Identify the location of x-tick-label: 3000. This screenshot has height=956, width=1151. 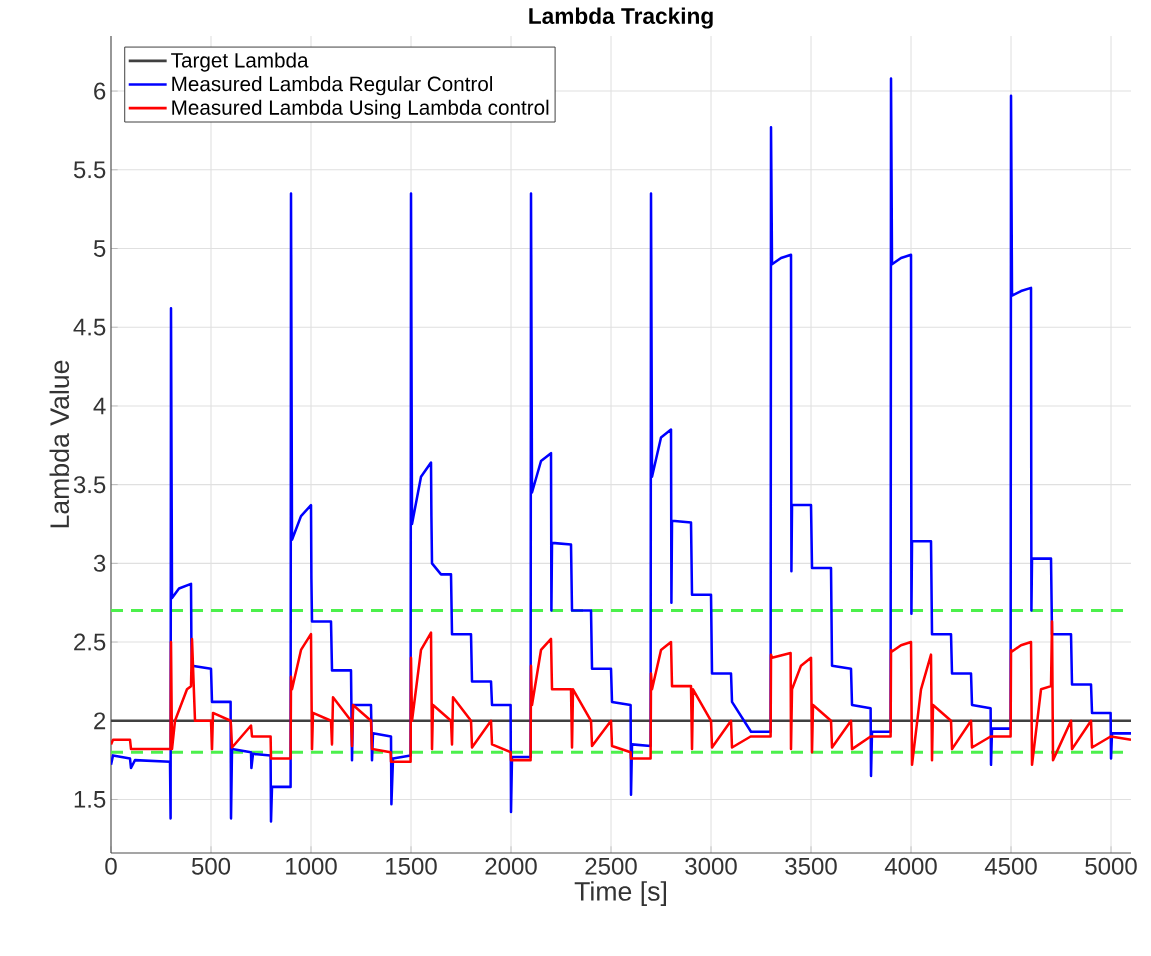
(711, 866).